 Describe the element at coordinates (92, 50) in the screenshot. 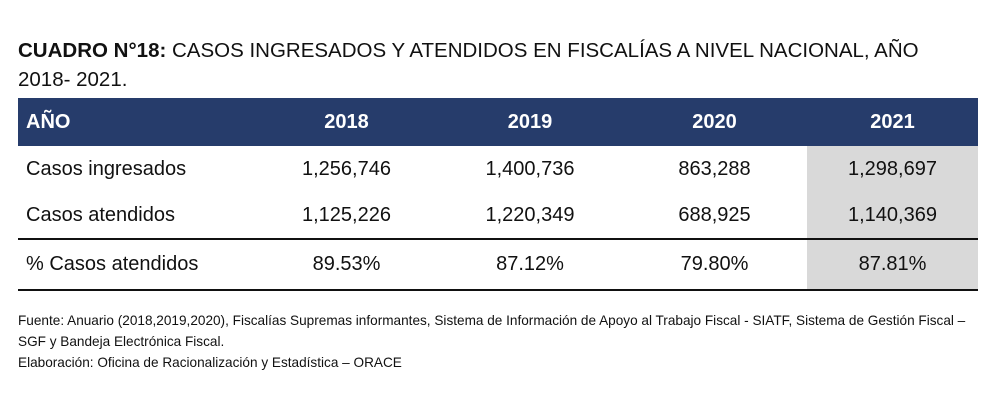

I see `table-title-label: CUADRO N°18:` at that location.